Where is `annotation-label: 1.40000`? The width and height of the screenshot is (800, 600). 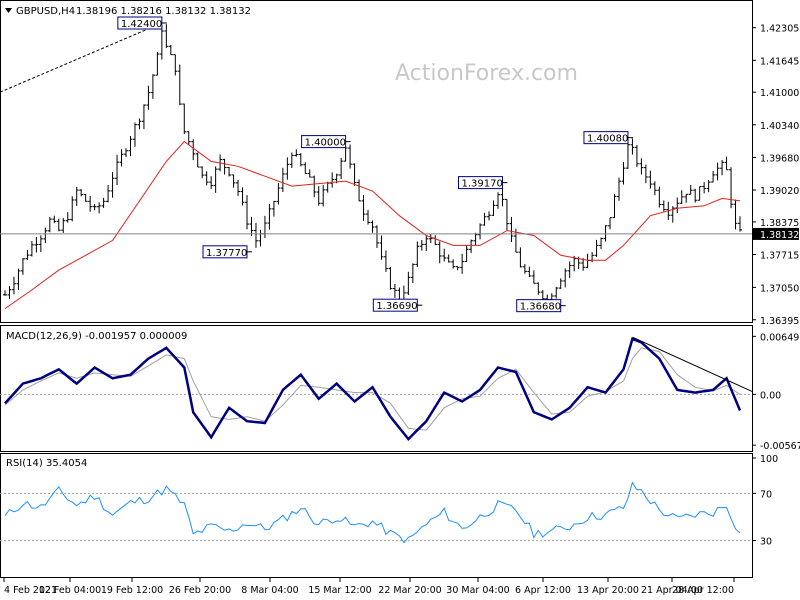 annotation-label: 1.40000 is located at coordinates (325, 143).